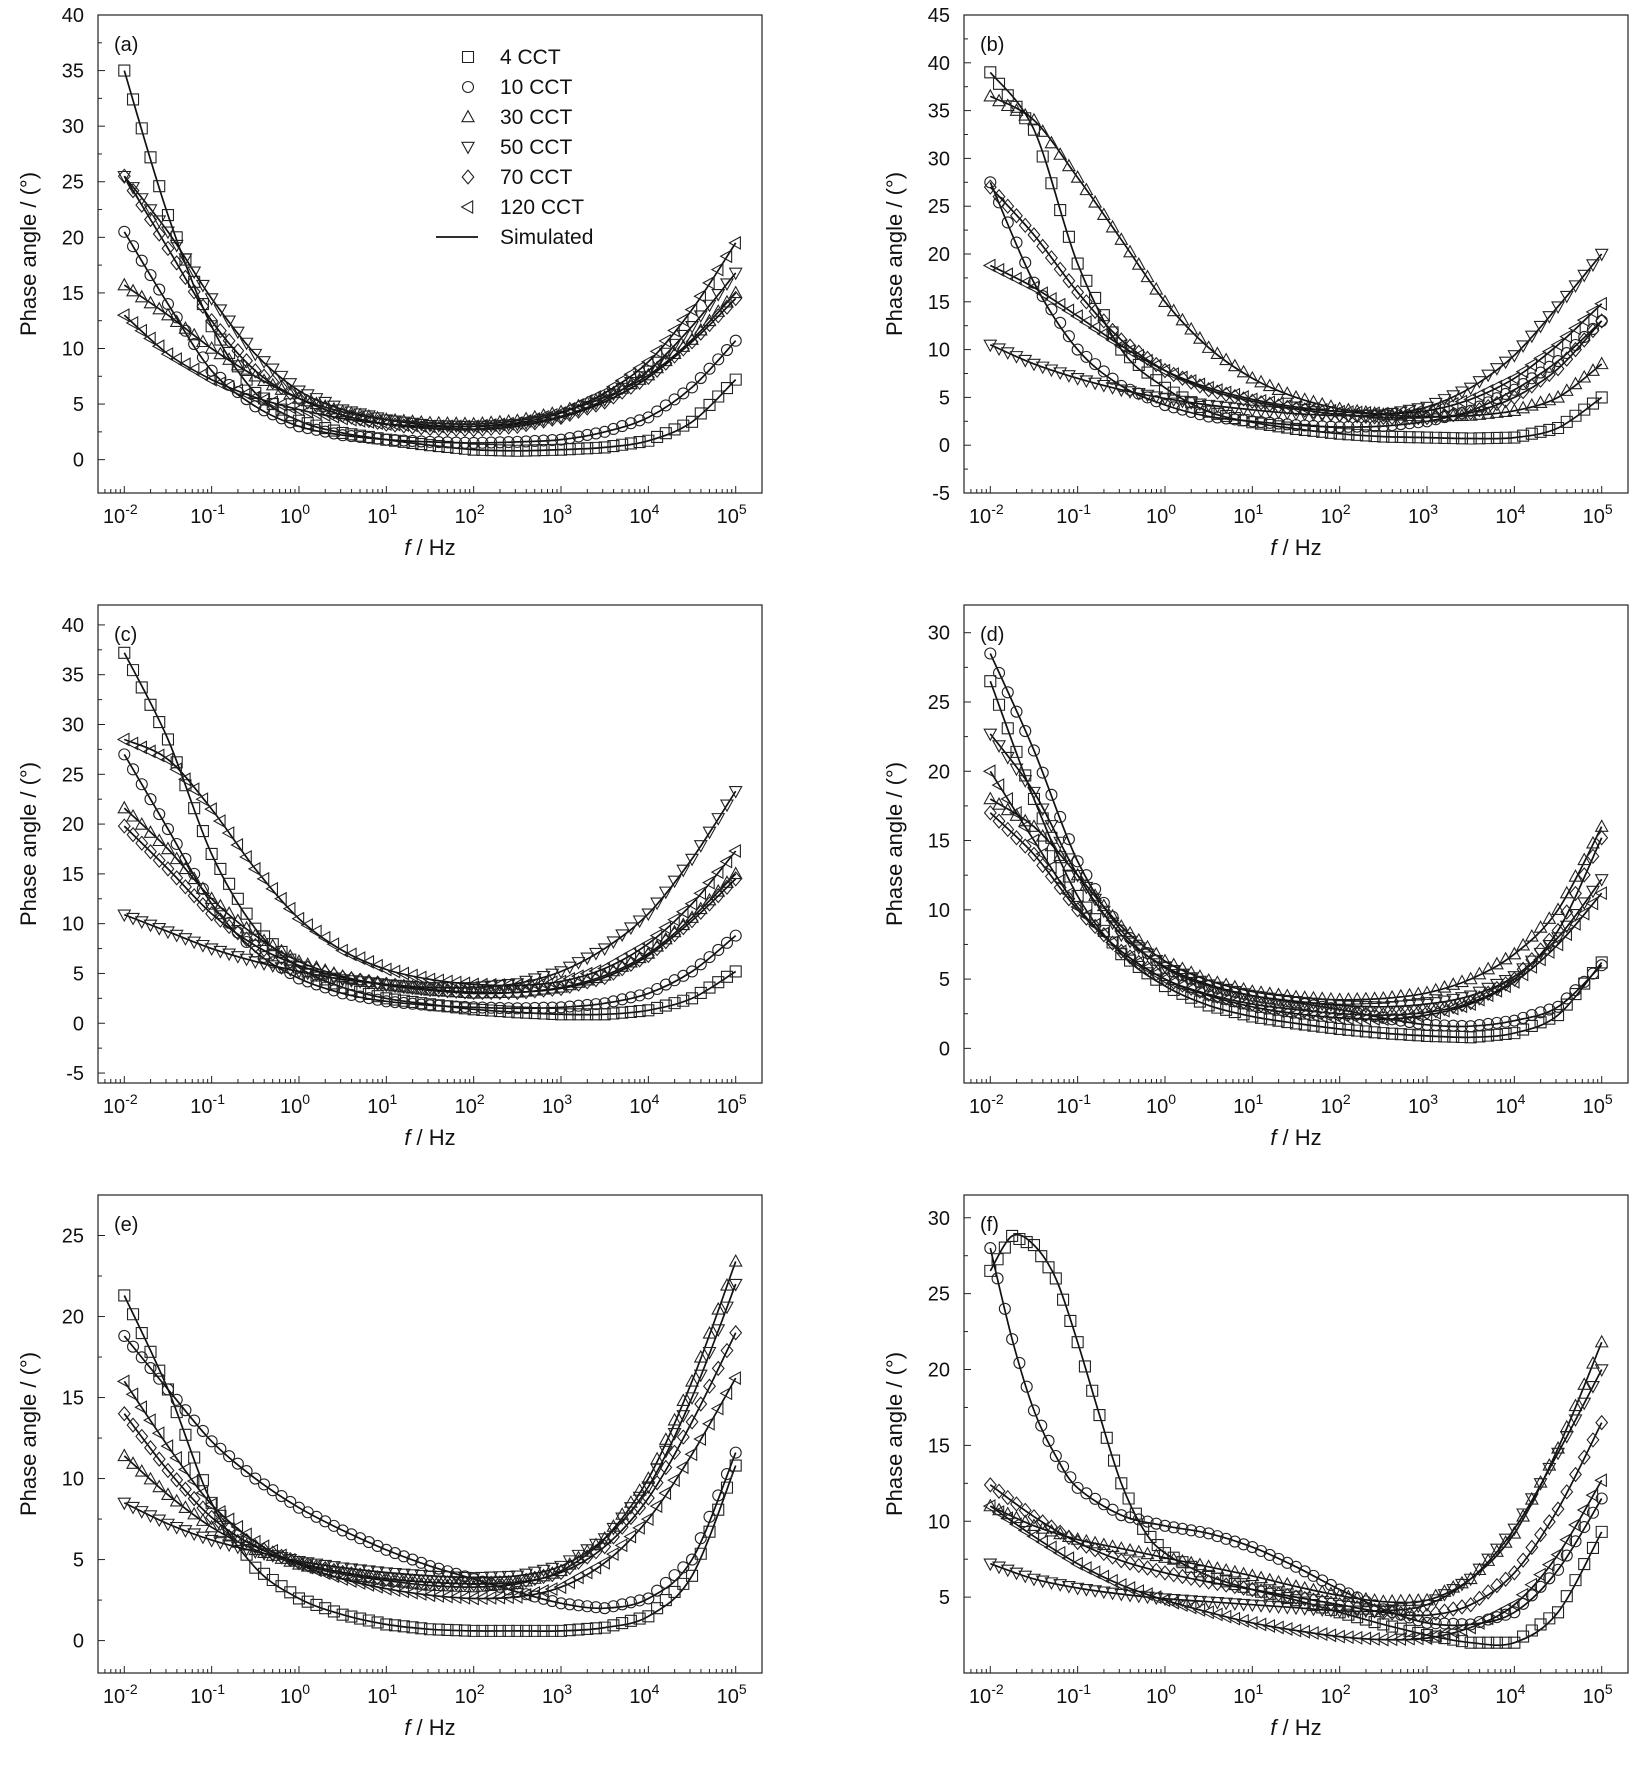 The image size is (1634, 1766). Describe the element at coordinates (73, 238) in the screenshot. I see `y-tick-label: 20` at that location.